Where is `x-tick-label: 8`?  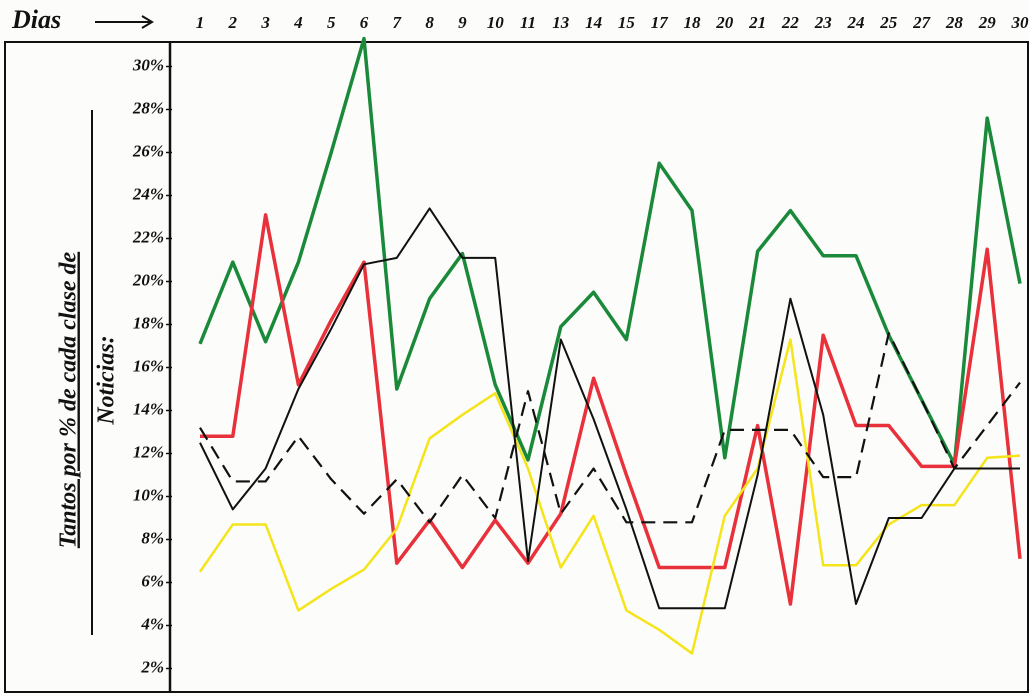 x-tick-label: 8 is located at coordinates (429, 22).